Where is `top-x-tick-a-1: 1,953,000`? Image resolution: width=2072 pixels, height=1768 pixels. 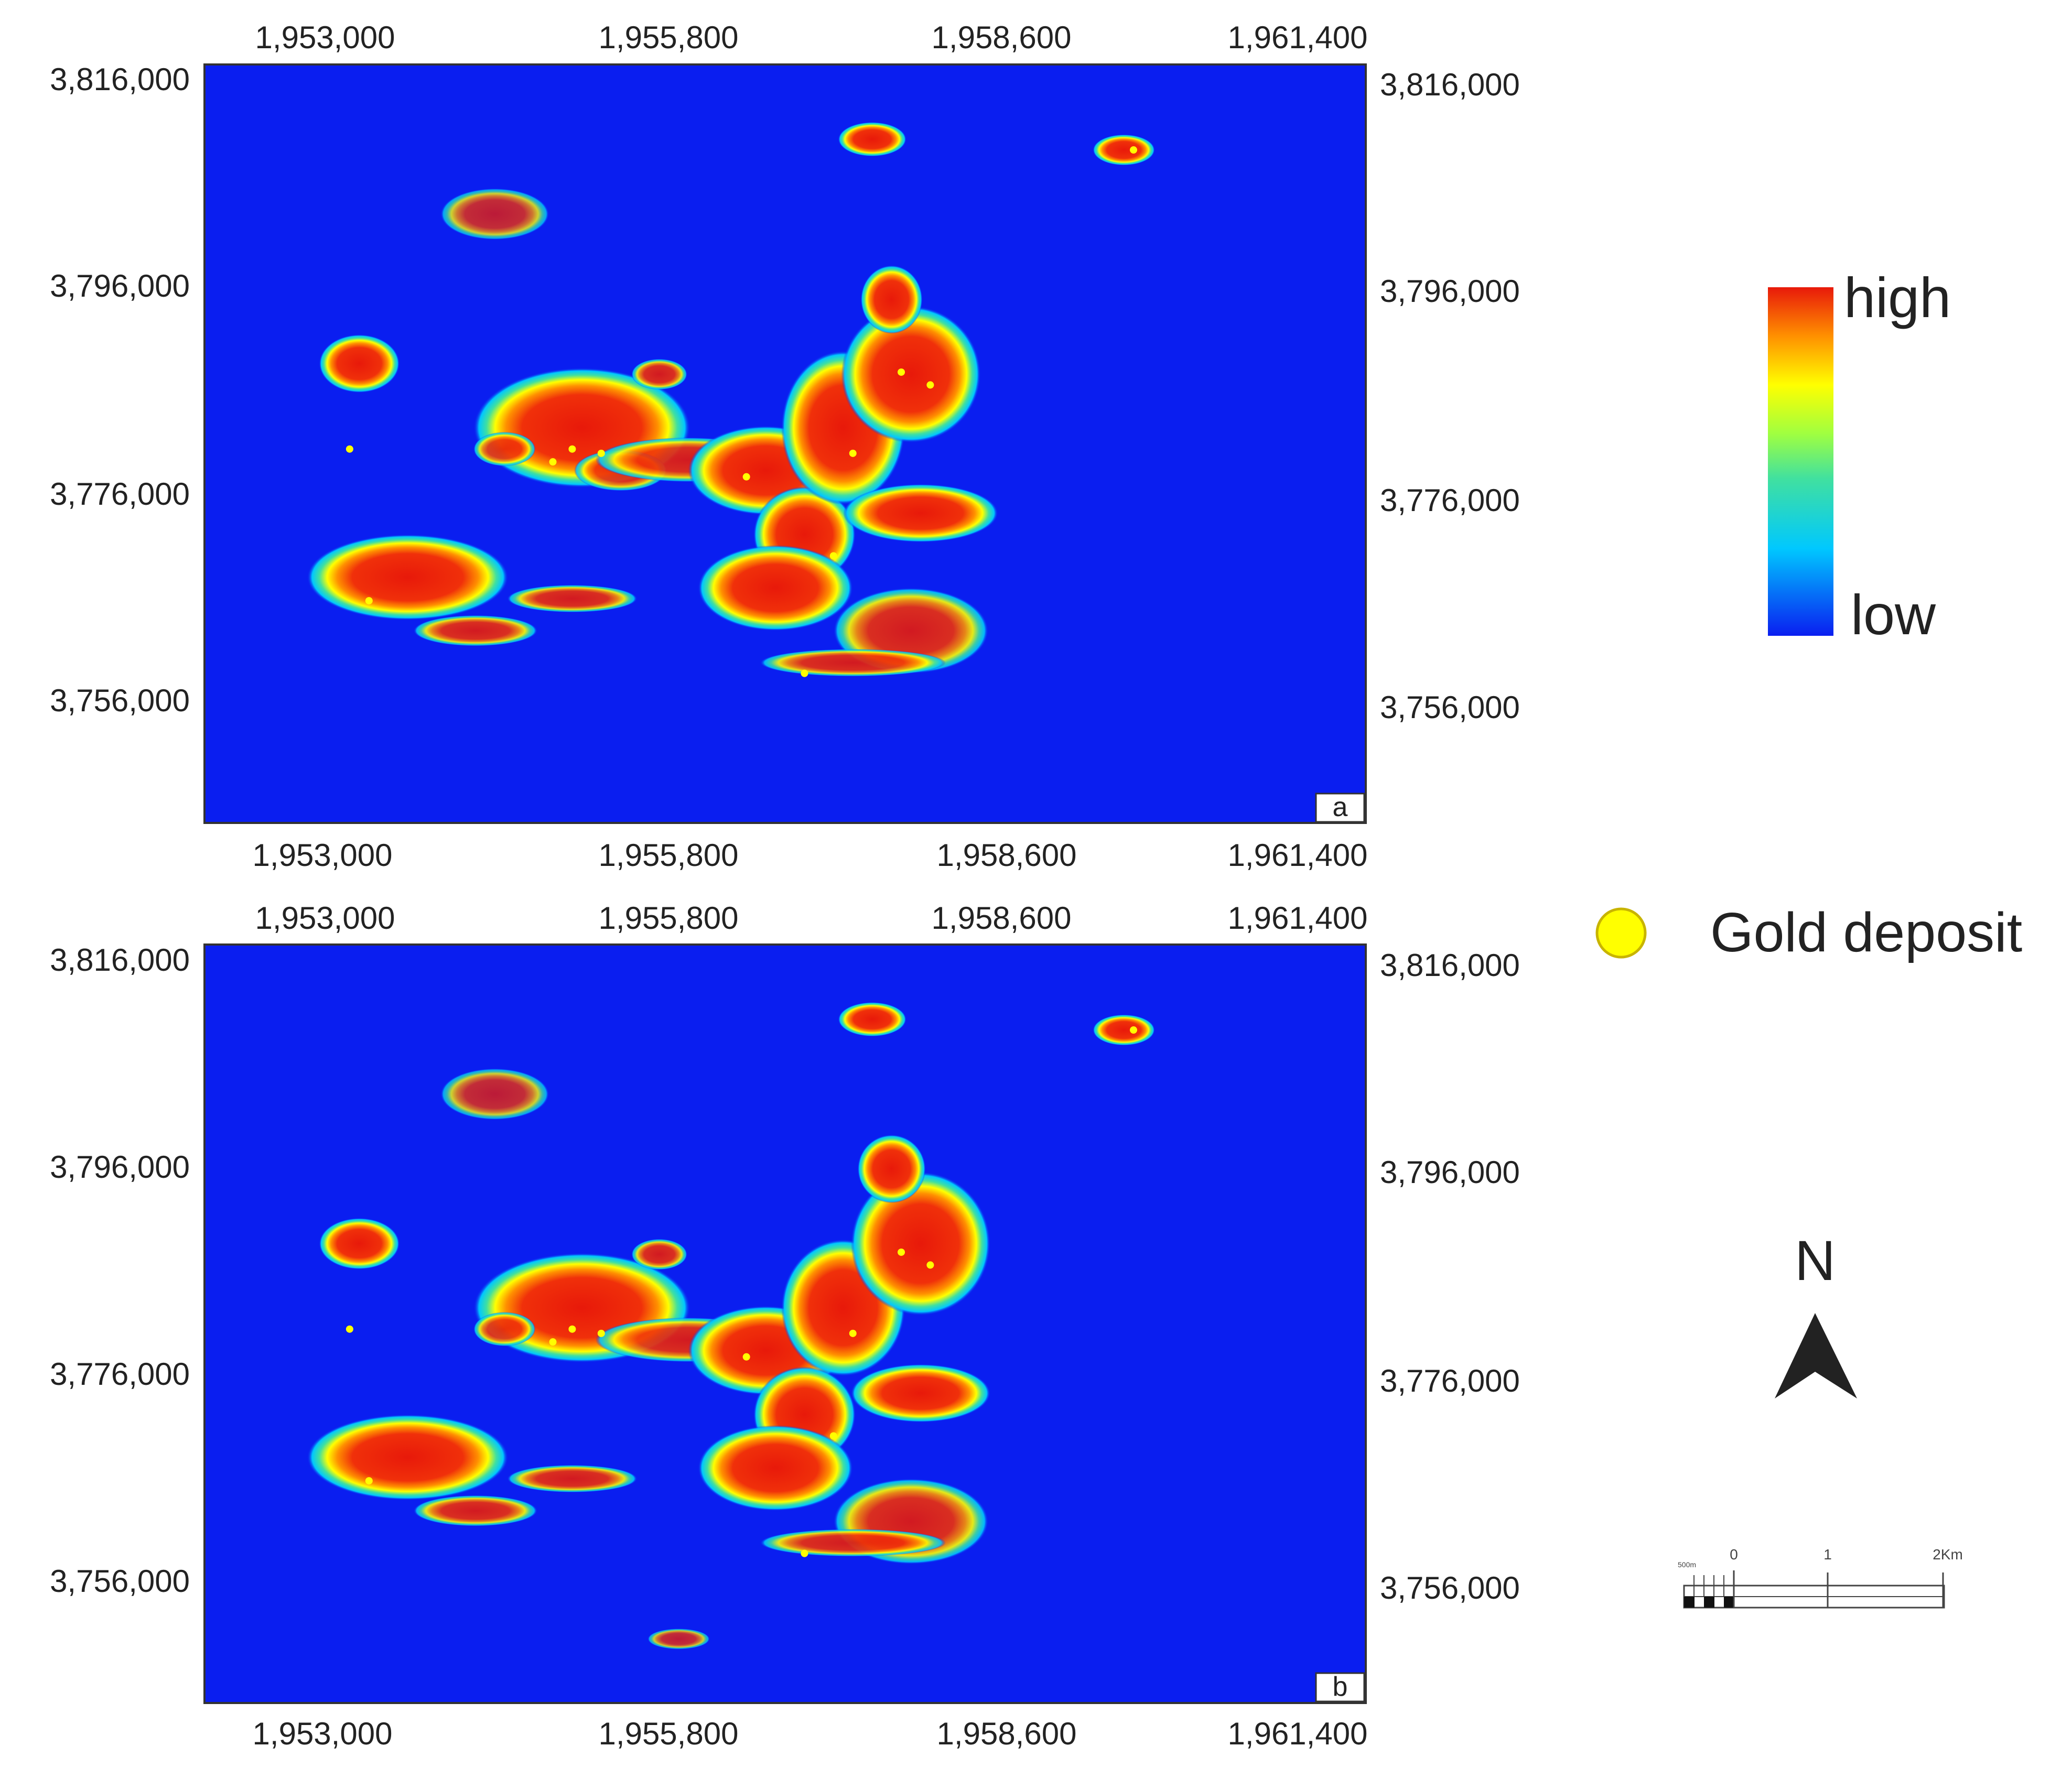 top-x-tick-a-1: 1,953,000 is located at coordinates (325, 38).